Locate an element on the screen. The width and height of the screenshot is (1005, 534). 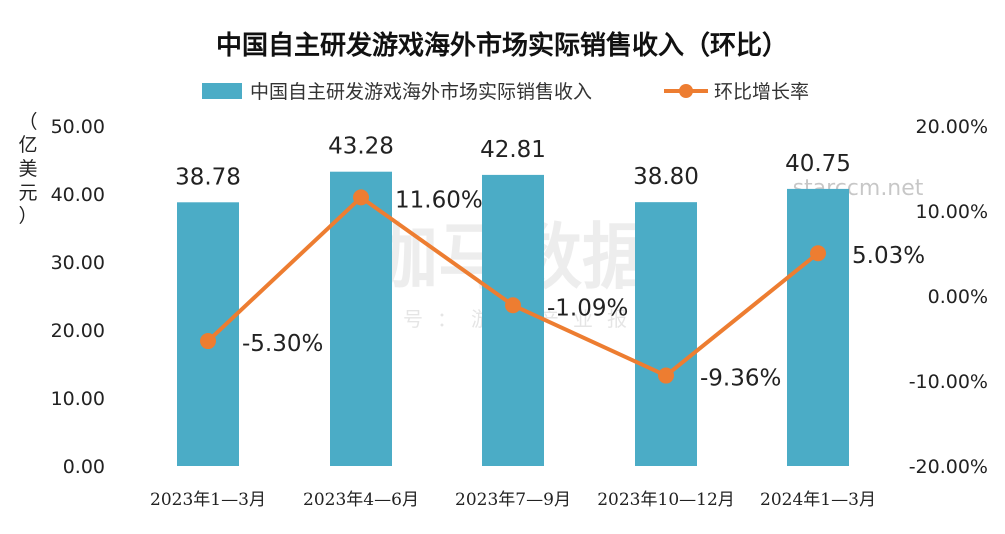
x-tick-label: 2023年7—9月 is located at coordinates (513, 500).